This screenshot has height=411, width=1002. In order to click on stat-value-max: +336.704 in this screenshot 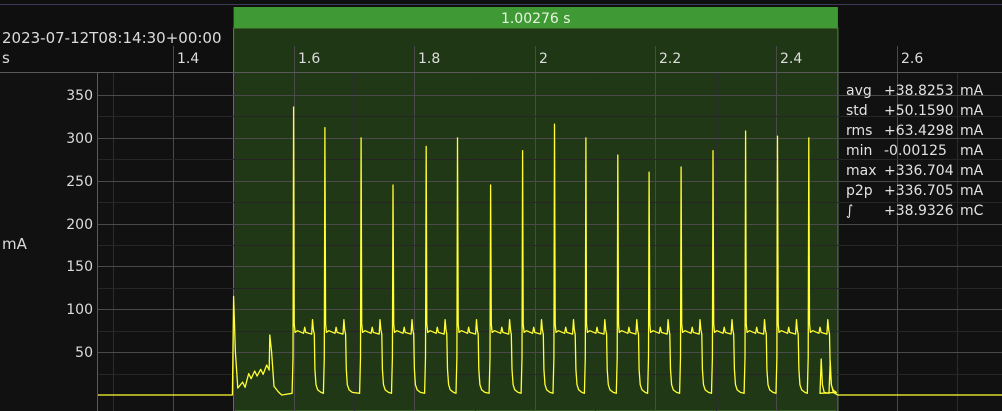, I will do `click(919, 171)`.